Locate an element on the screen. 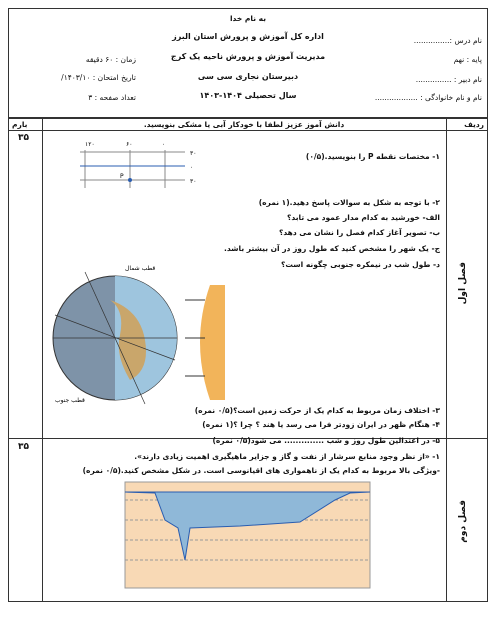 Image resolution: width=496 pixels, height=642 pixels. grid-label: ۶۰ is located at coordinates (129, 144).